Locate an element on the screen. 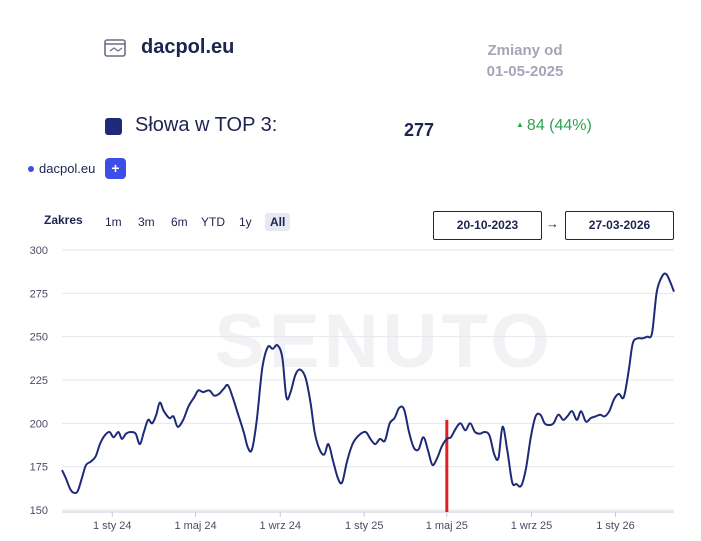 Image resolution: width=701 pixels, height=541 pixels. site-title: dacpol.eu is located at coordinates (188, 47).